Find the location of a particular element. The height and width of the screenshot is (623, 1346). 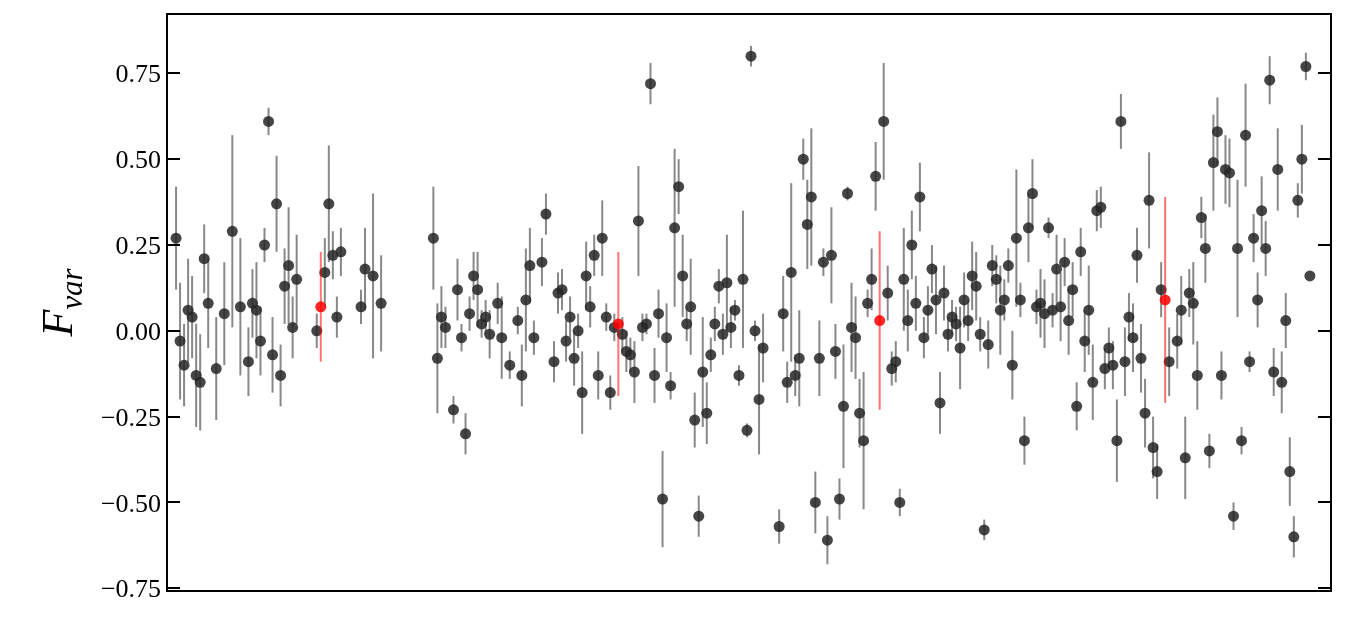

y-tick-label: 0.75 is located at coordinates (138, 74).